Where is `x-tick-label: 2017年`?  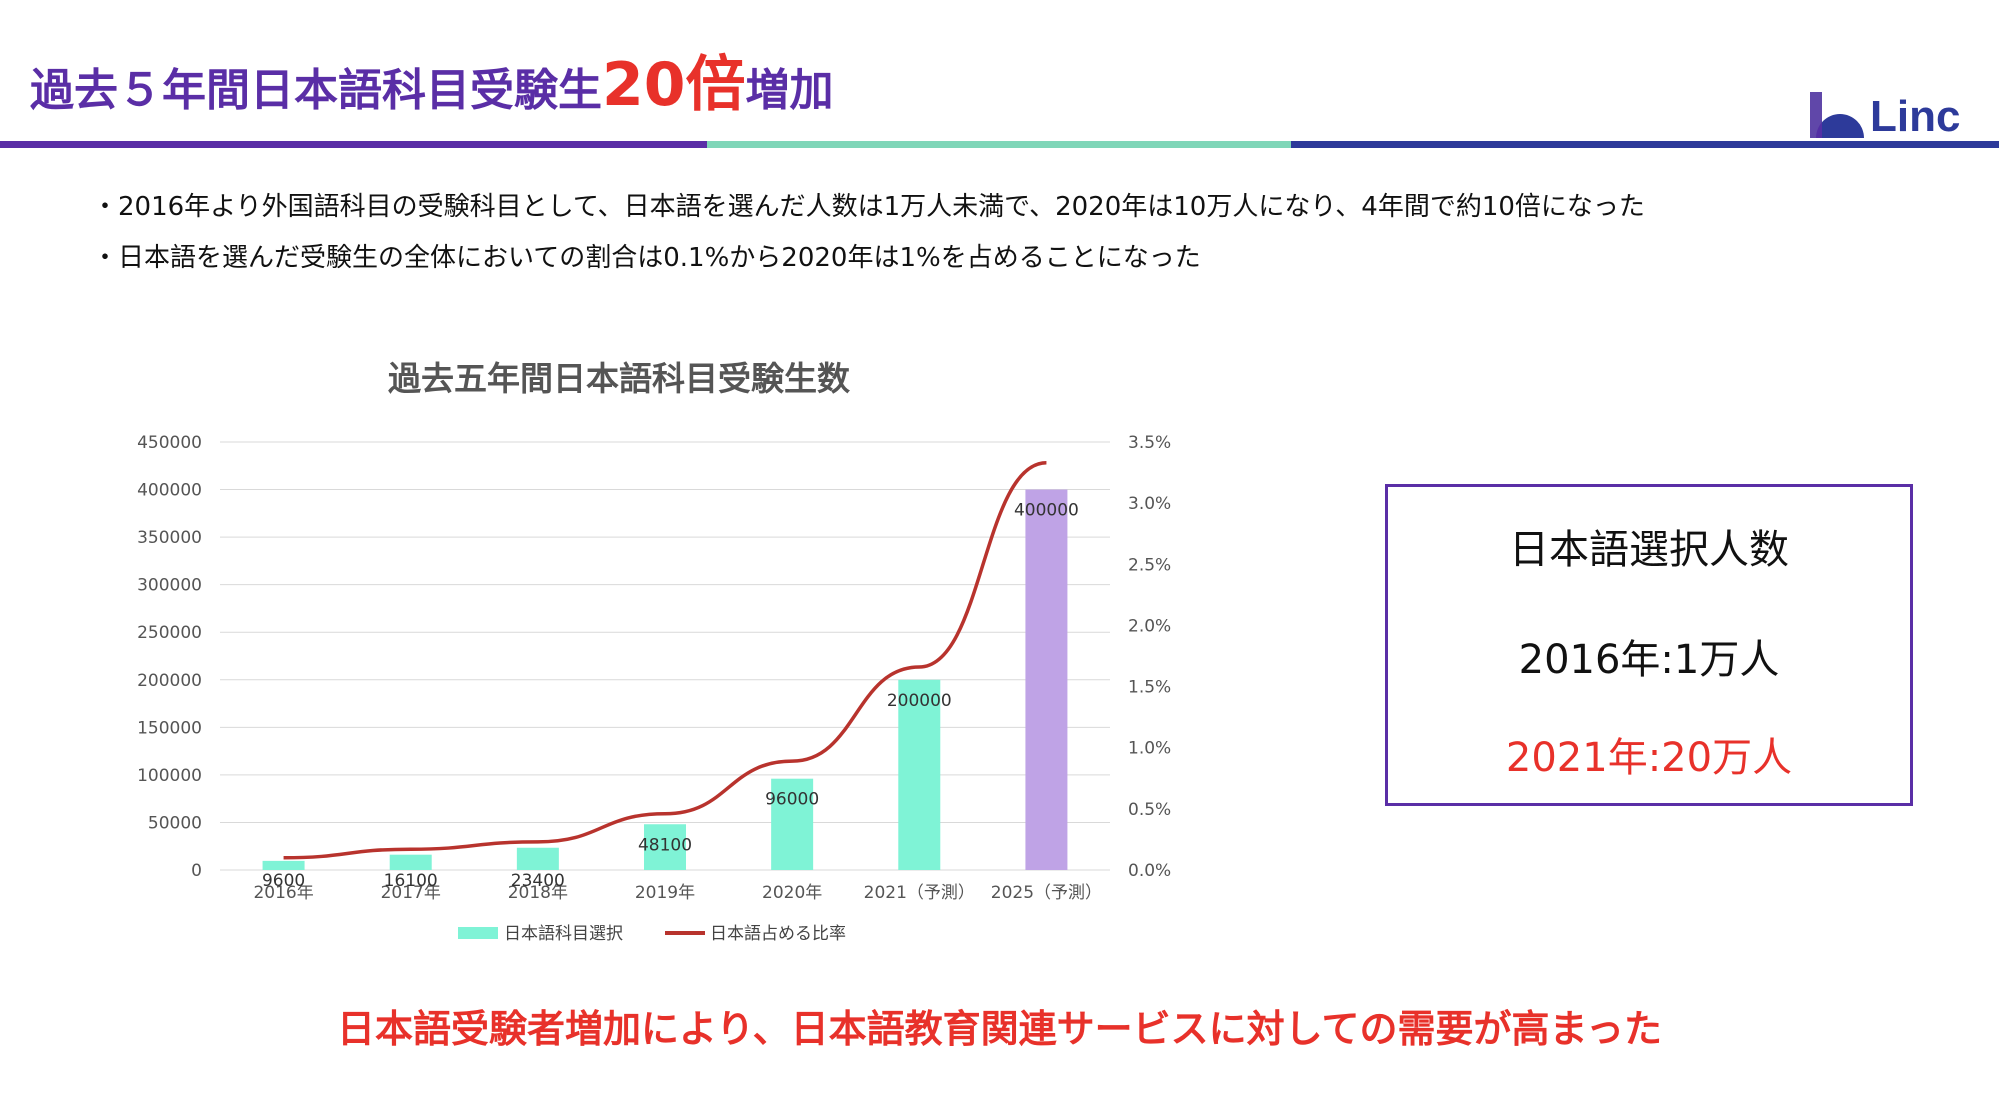 x-tick-label: 2017年 is located at coordinates (411, 893).